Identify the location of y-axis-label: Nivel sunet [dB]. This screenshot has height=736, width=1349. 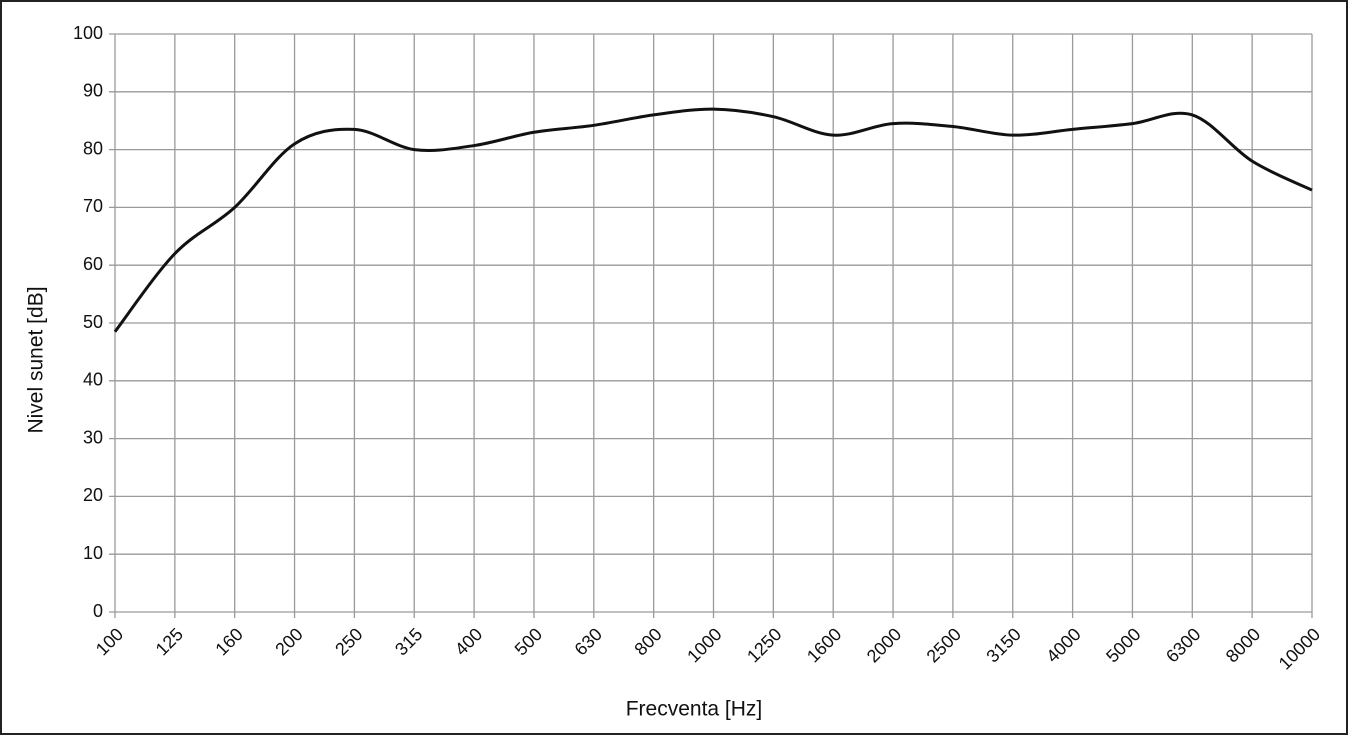
(36, 359).